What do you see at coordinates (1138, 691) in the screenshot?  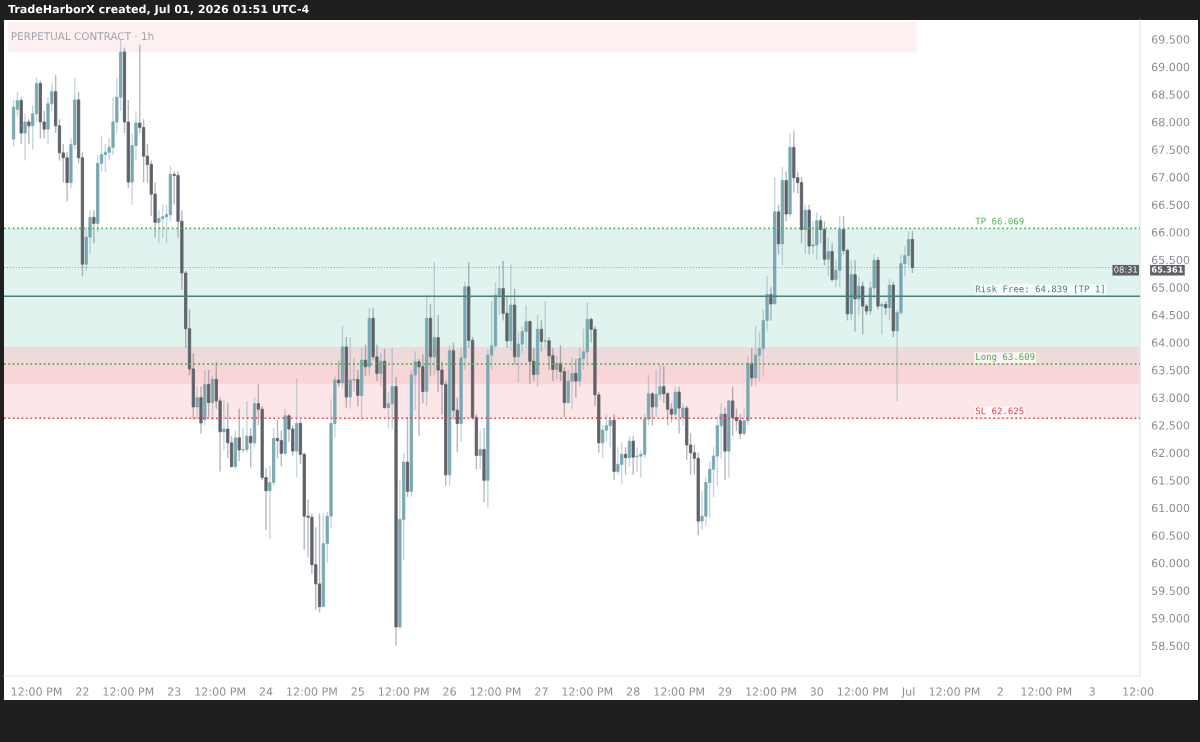 I see `x-tick-label: 12:00` at bounding box center [1138, 691].